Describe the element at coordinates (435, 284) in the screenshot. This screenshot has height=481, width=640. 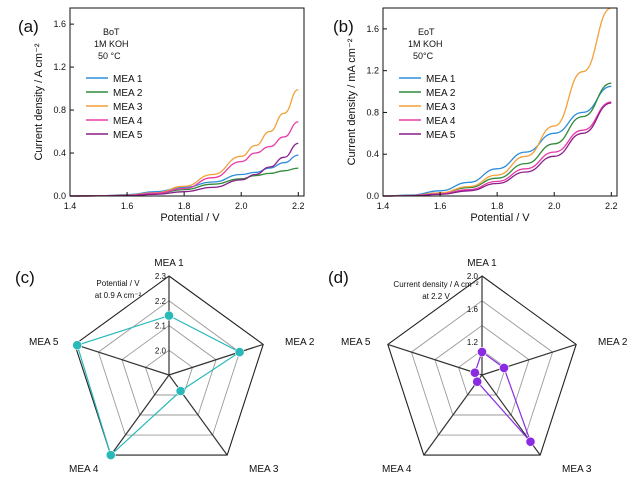
I see `radar-title-line-1: Current density / A cm⁻²` at that location.